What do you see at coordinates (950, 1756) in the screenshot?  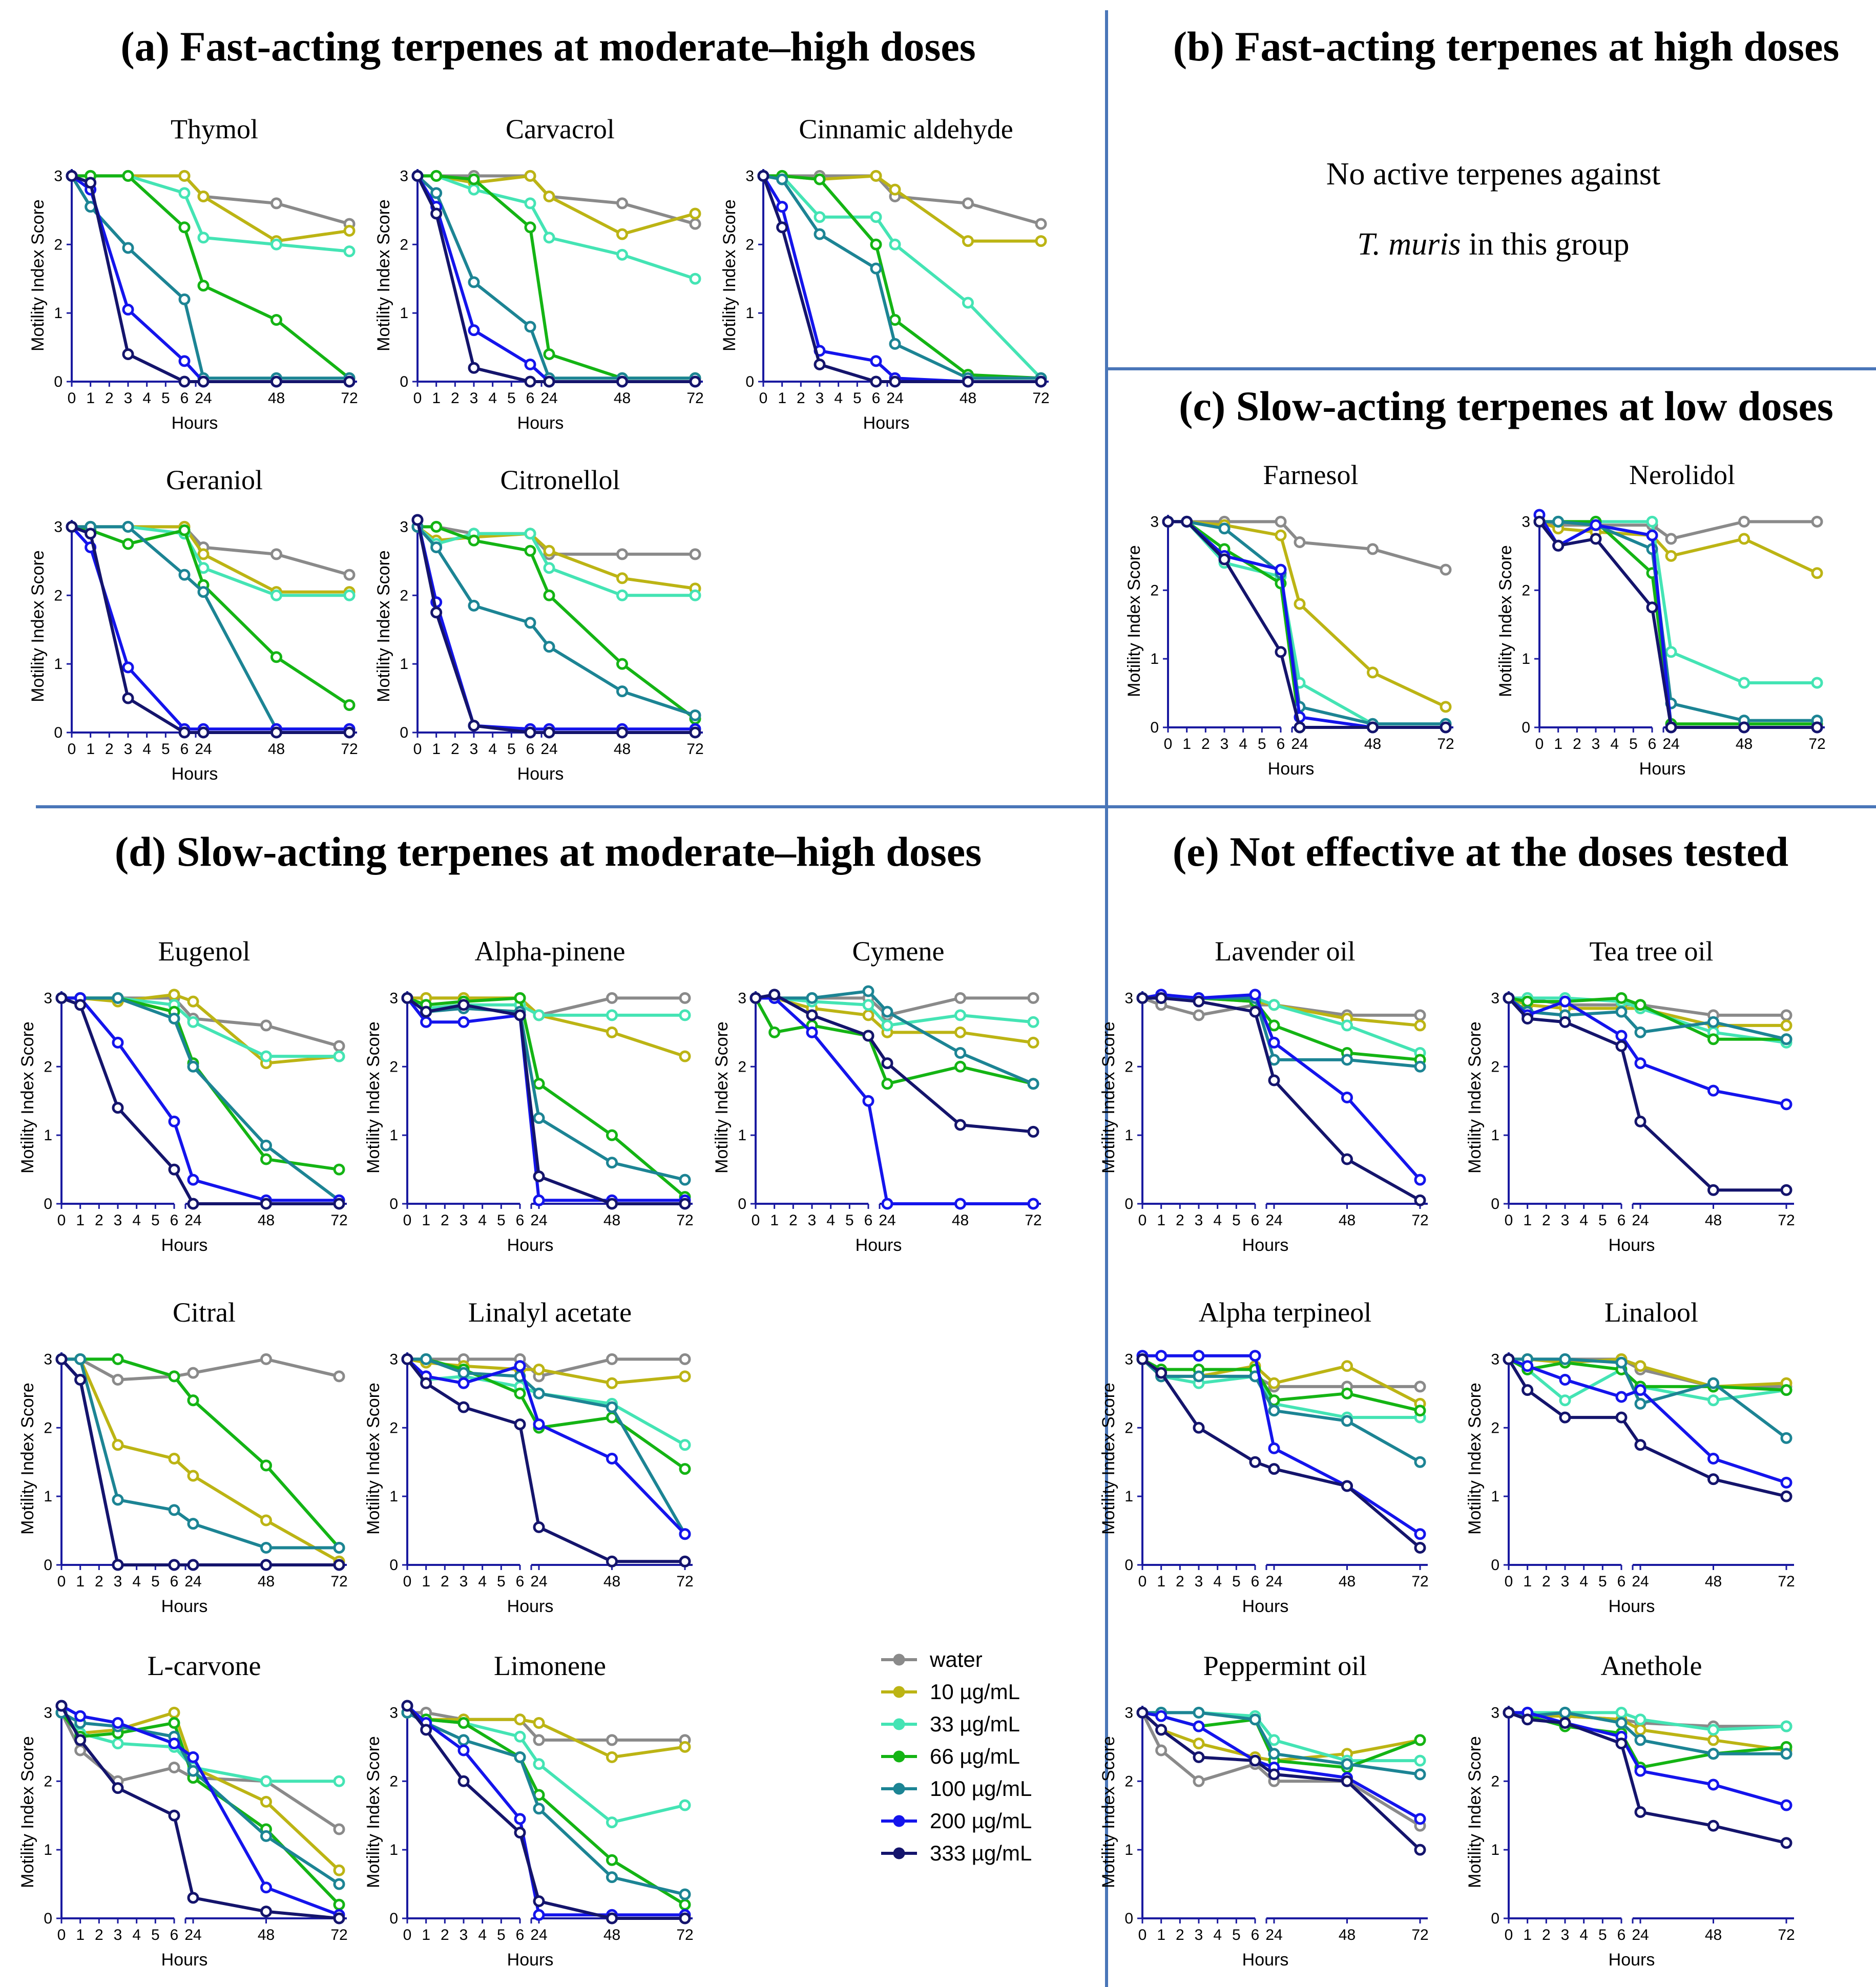 I see `legend-item-66-g-ml: 66 µg/mL` at bounding box center [950, 1756].